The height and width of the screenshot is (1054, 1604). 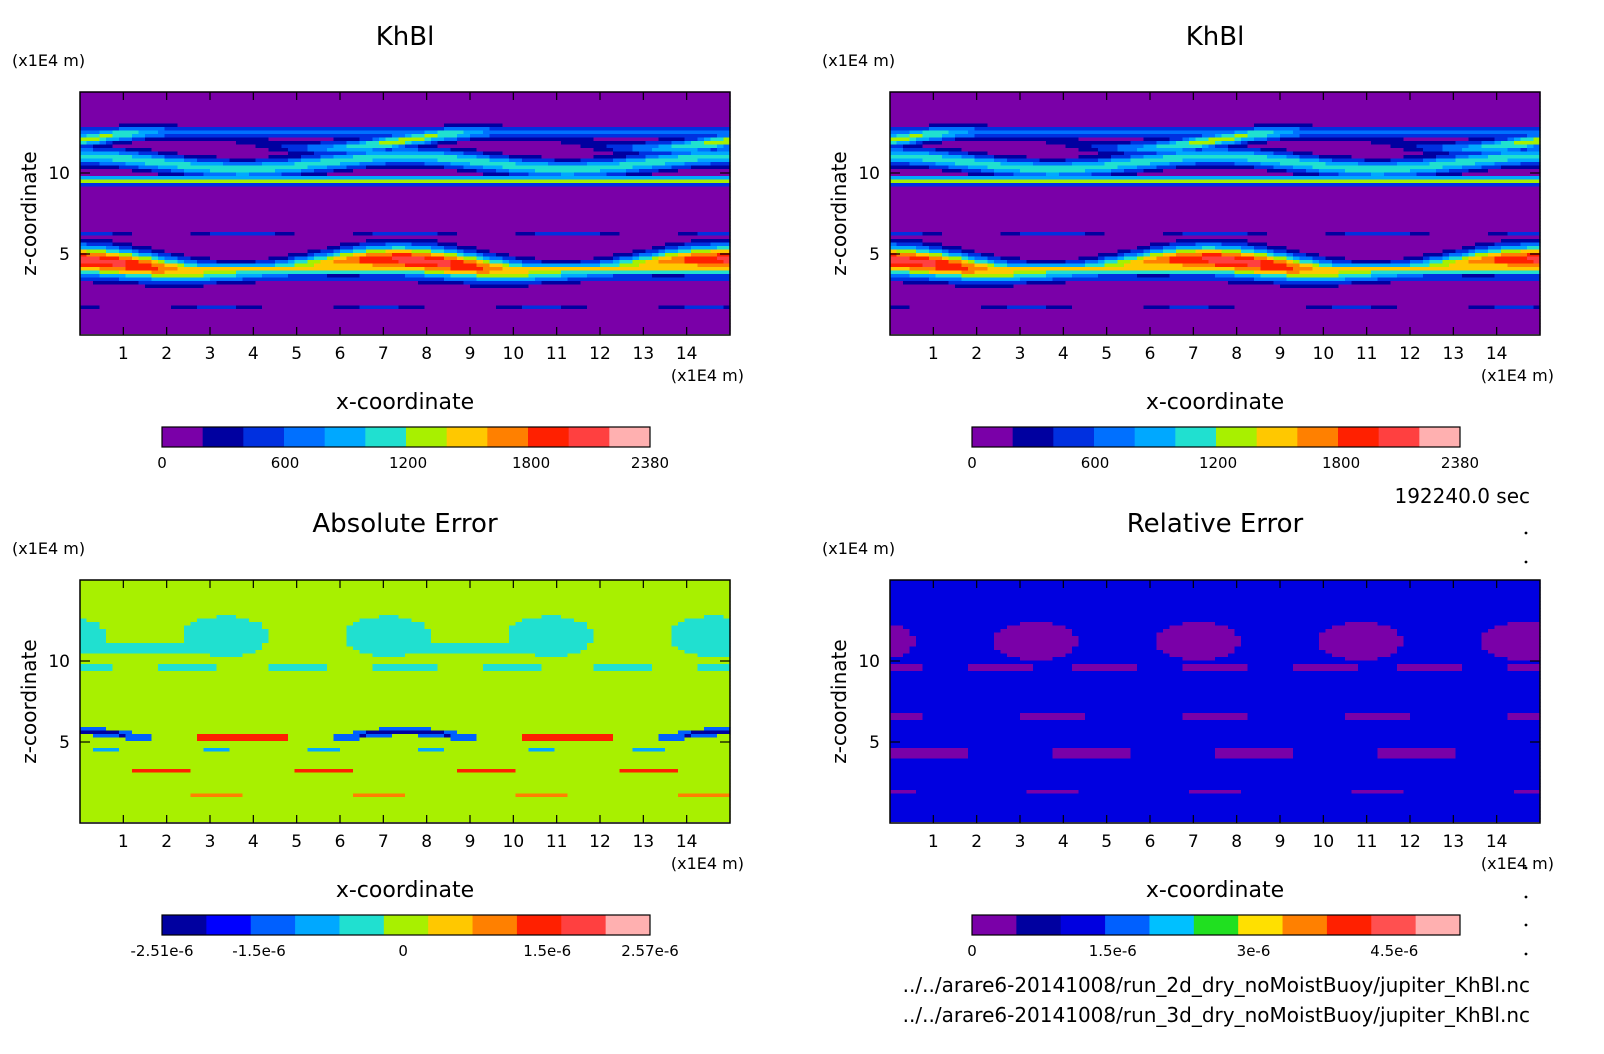 I want to click on time-label: 192240.0 sec, so click(x=1462, y=496).